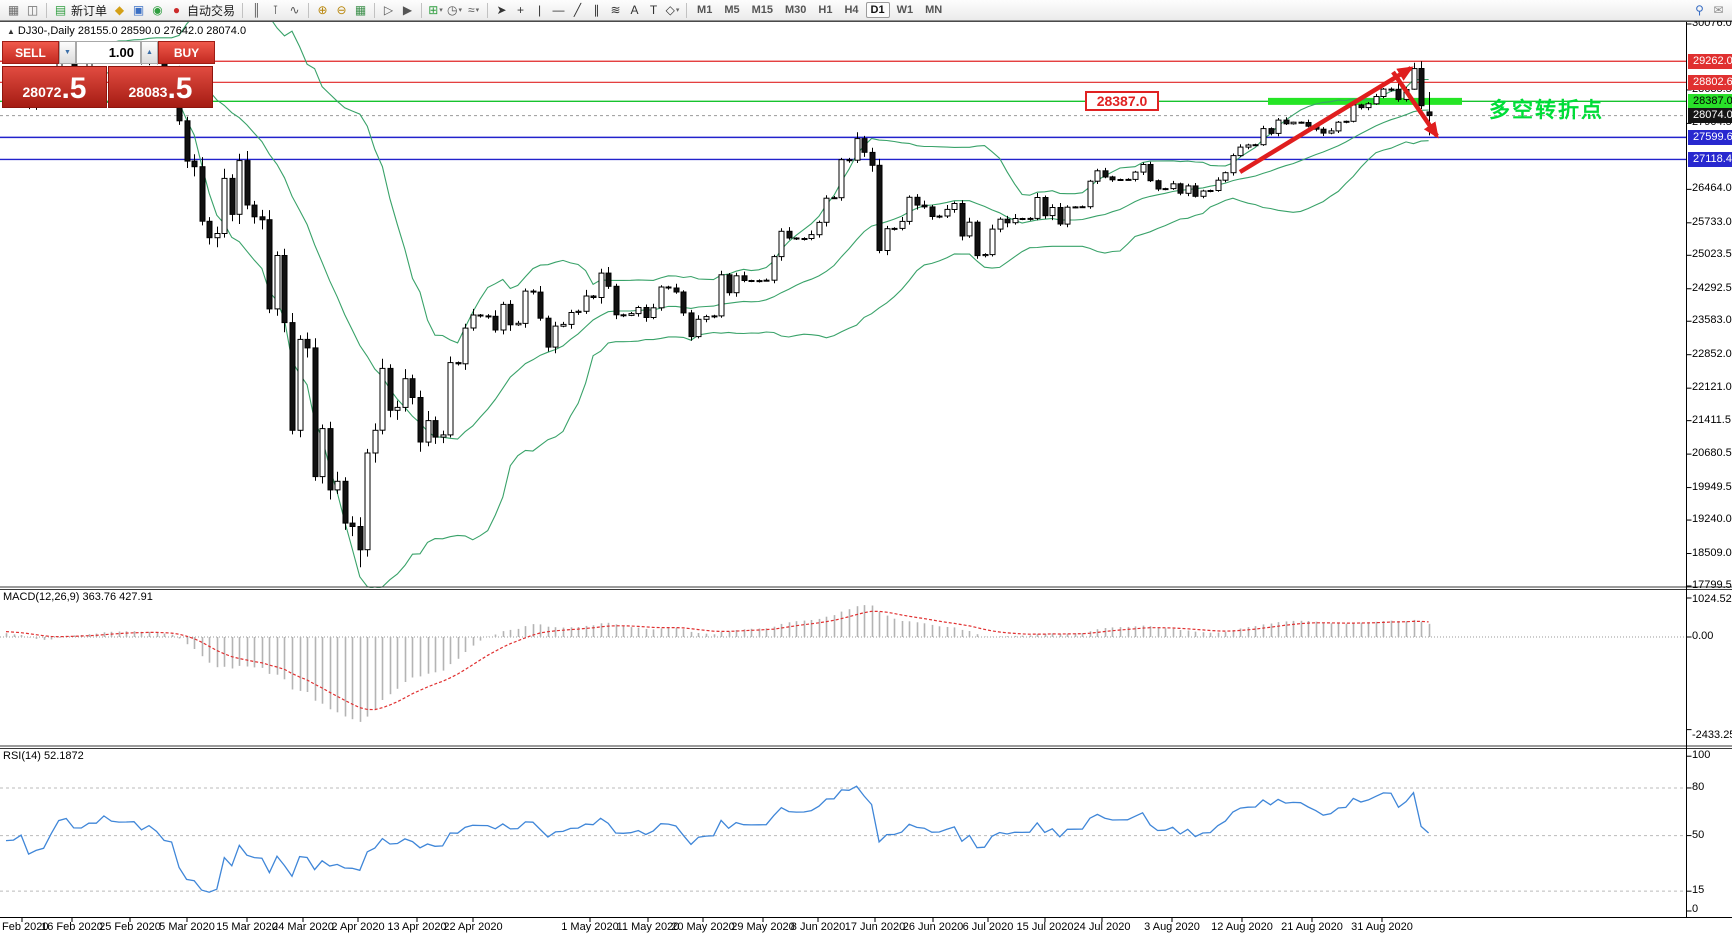 The width and height of the screenshot is (1732, 939). What do you see at coordinates (1546, 110) in the screenshot?
I see `turning-point-annotation: 多空转折点` at bounding box center [1546, 110].